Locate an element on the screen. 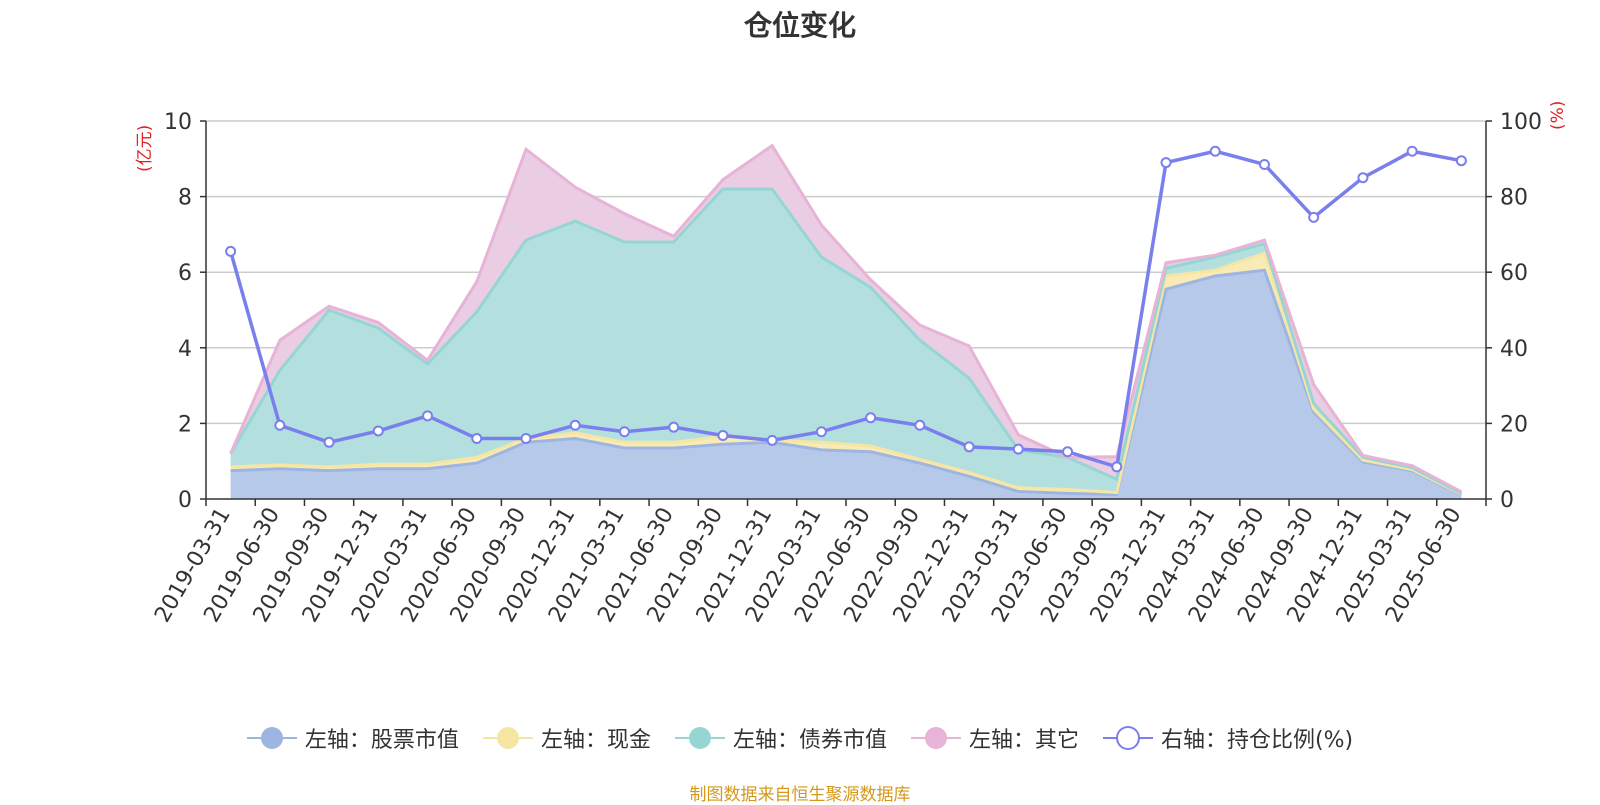 This screenshot has width=1600, height=805. legend-item-4: 左轴：其它 is located at coordinates (994, 738).